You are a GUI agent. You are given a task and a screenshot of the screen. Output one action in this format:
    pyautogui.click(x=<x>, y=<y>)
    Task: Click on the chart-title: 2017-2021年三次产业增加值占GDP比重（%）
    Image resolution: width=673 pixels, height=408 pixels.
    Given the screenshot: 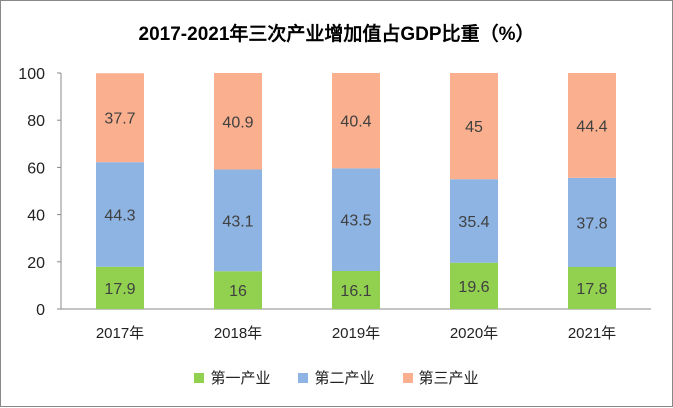 What is the action you would take?
    pyautogui.click(x=336, y=34)
    